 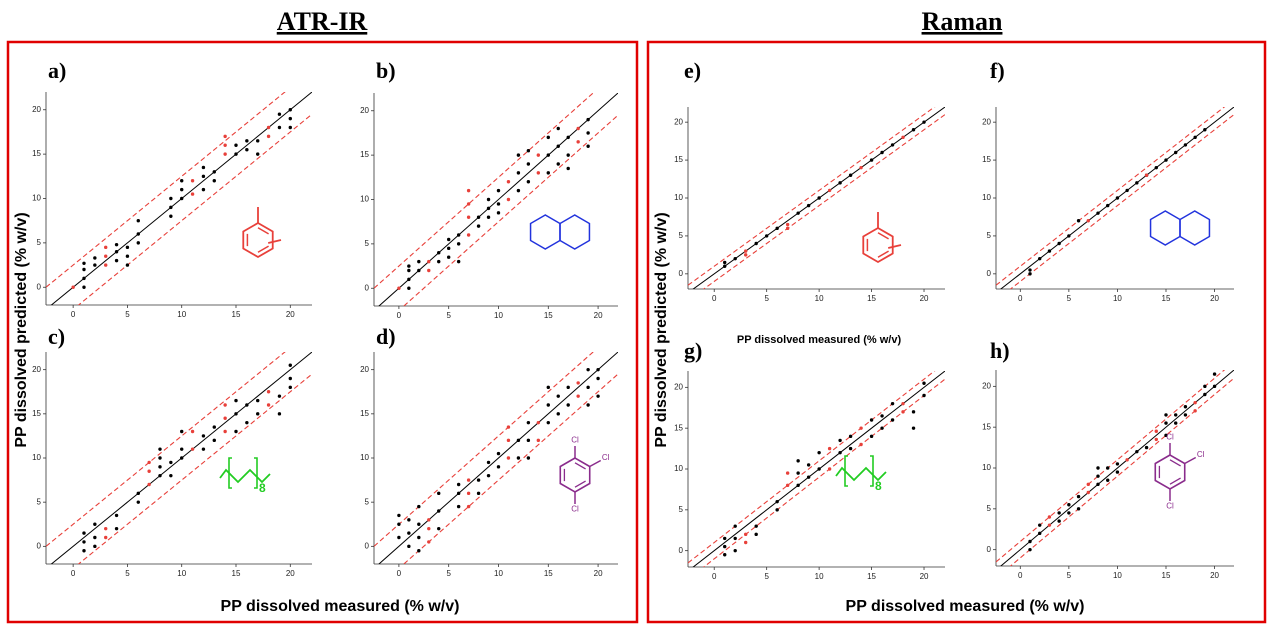 I want to click on x-tick-label: 15, so click(x=548, y=315).